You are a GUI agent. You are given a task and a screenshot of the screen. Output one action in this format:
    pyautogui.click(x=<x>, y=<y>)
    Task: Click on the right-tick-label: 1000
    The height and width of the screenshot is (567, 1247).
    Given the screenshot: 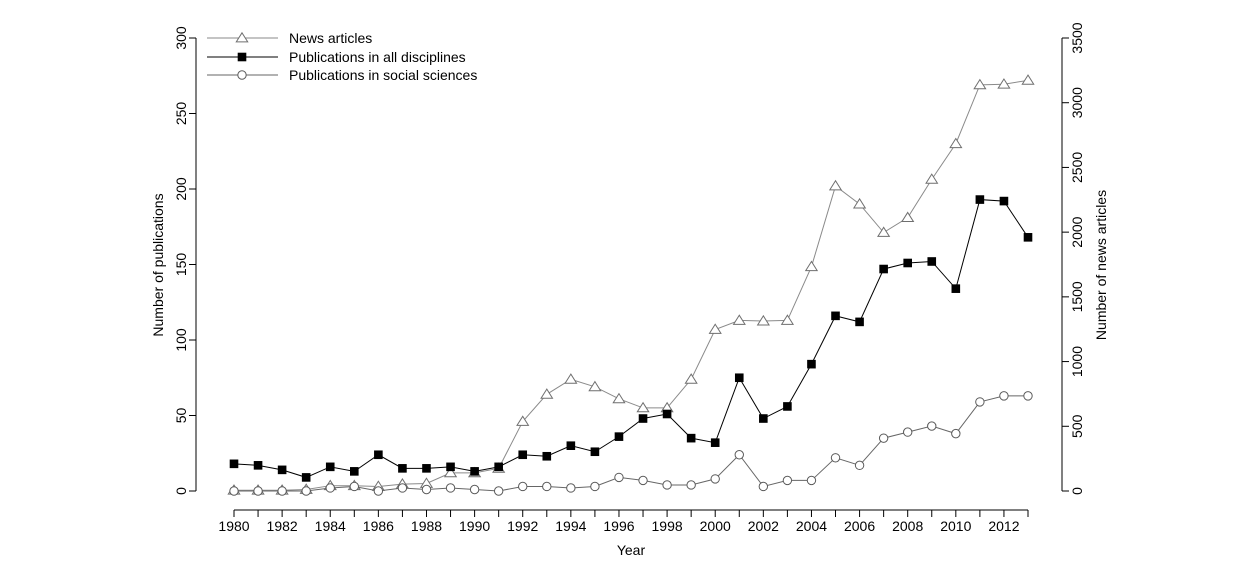 What is the action you would take?
    pyautogui.click(x=1077, y=361)
    